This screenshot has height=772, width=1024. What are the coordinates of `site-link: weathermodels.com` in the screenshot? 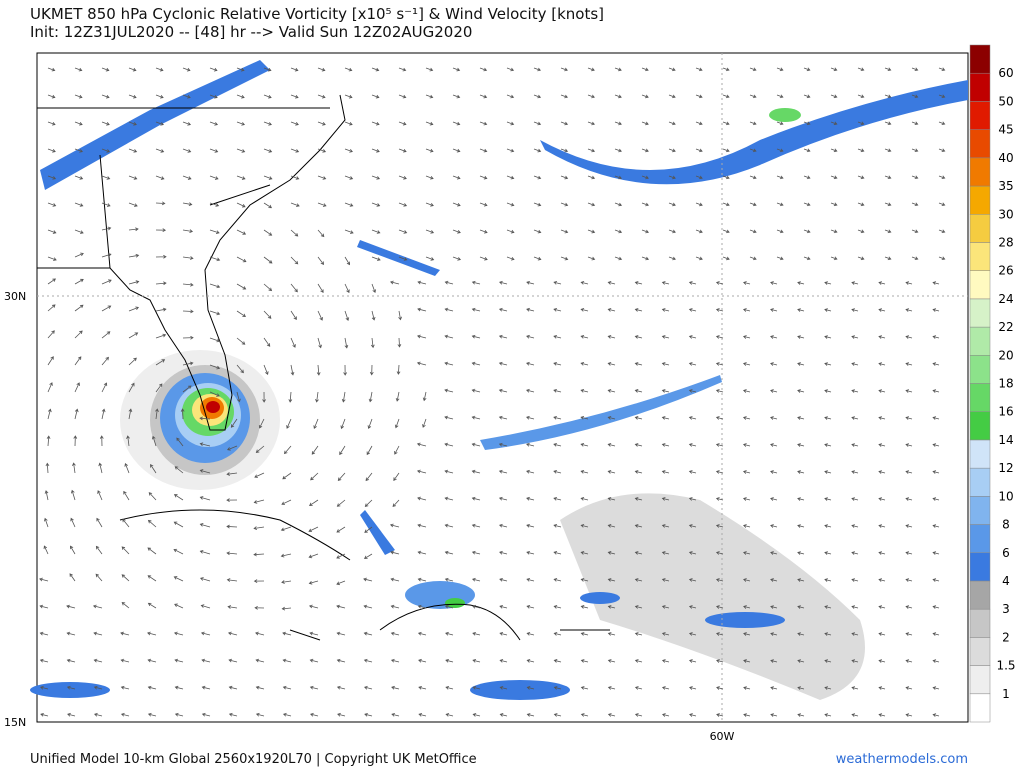 It's located at (902, 759).